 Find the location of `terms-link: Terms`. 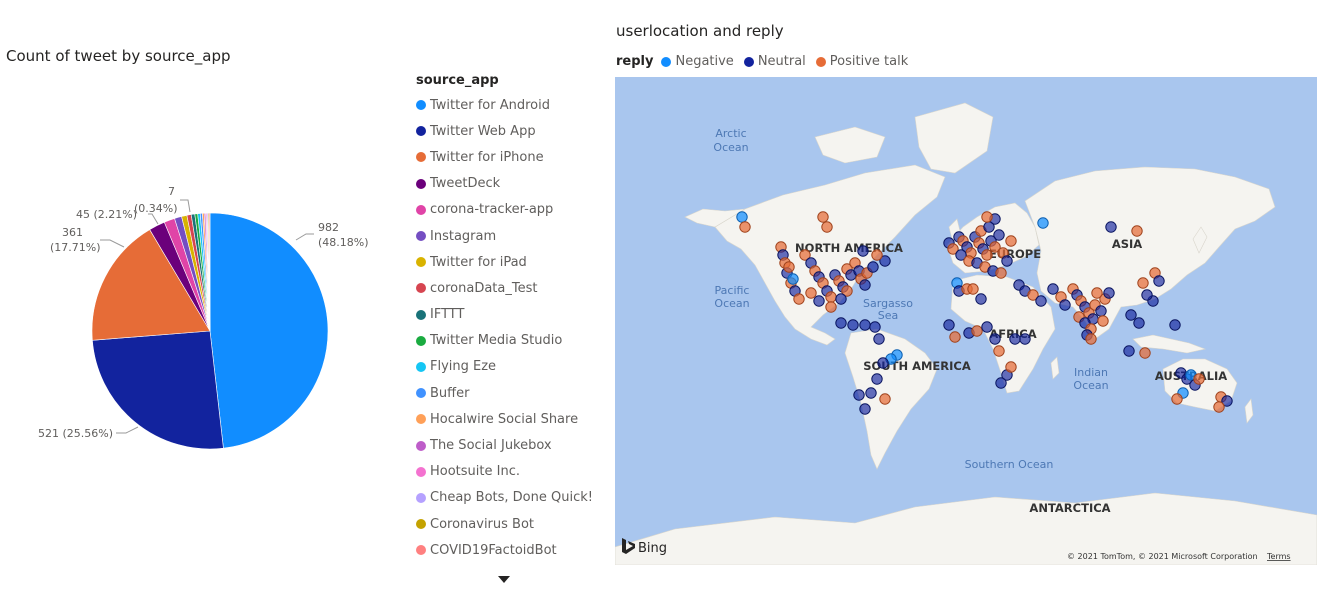

terms-link: Terms is located at coordinates (1278, 556).